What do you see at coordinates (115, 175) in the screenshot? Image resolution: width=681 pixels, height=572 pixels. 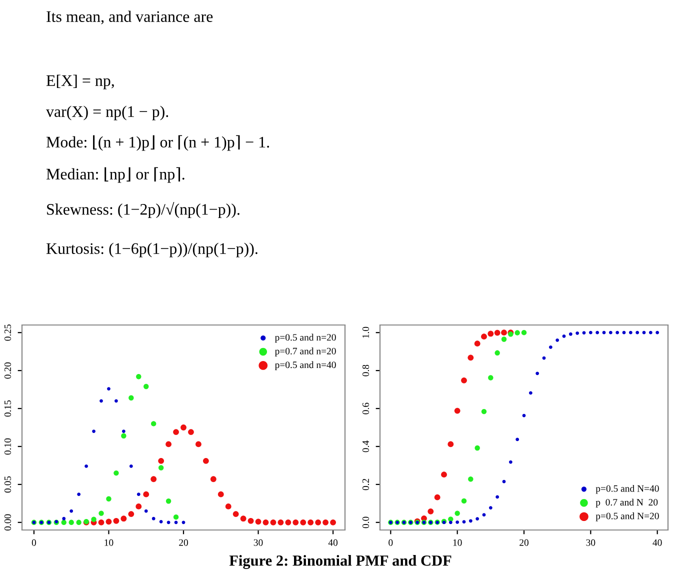 I see `text: Median: ⌊np⌋ or ⌈np⌉.` at bounding box center [115, 175].